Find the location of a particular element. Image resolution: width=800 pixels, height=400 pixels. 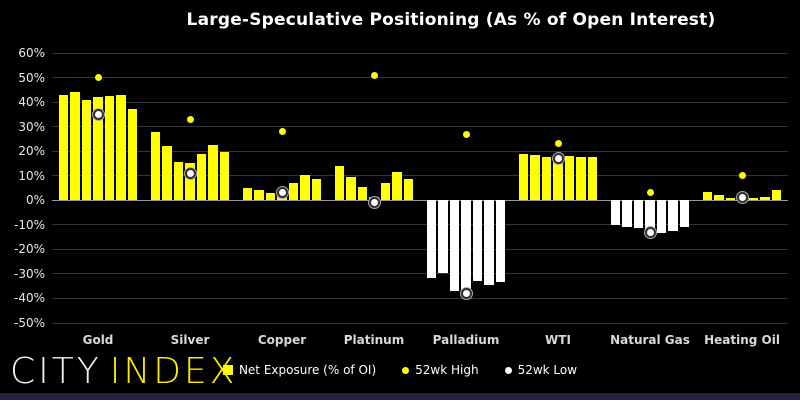

gridline--10 is located at coordinates (420, 225).